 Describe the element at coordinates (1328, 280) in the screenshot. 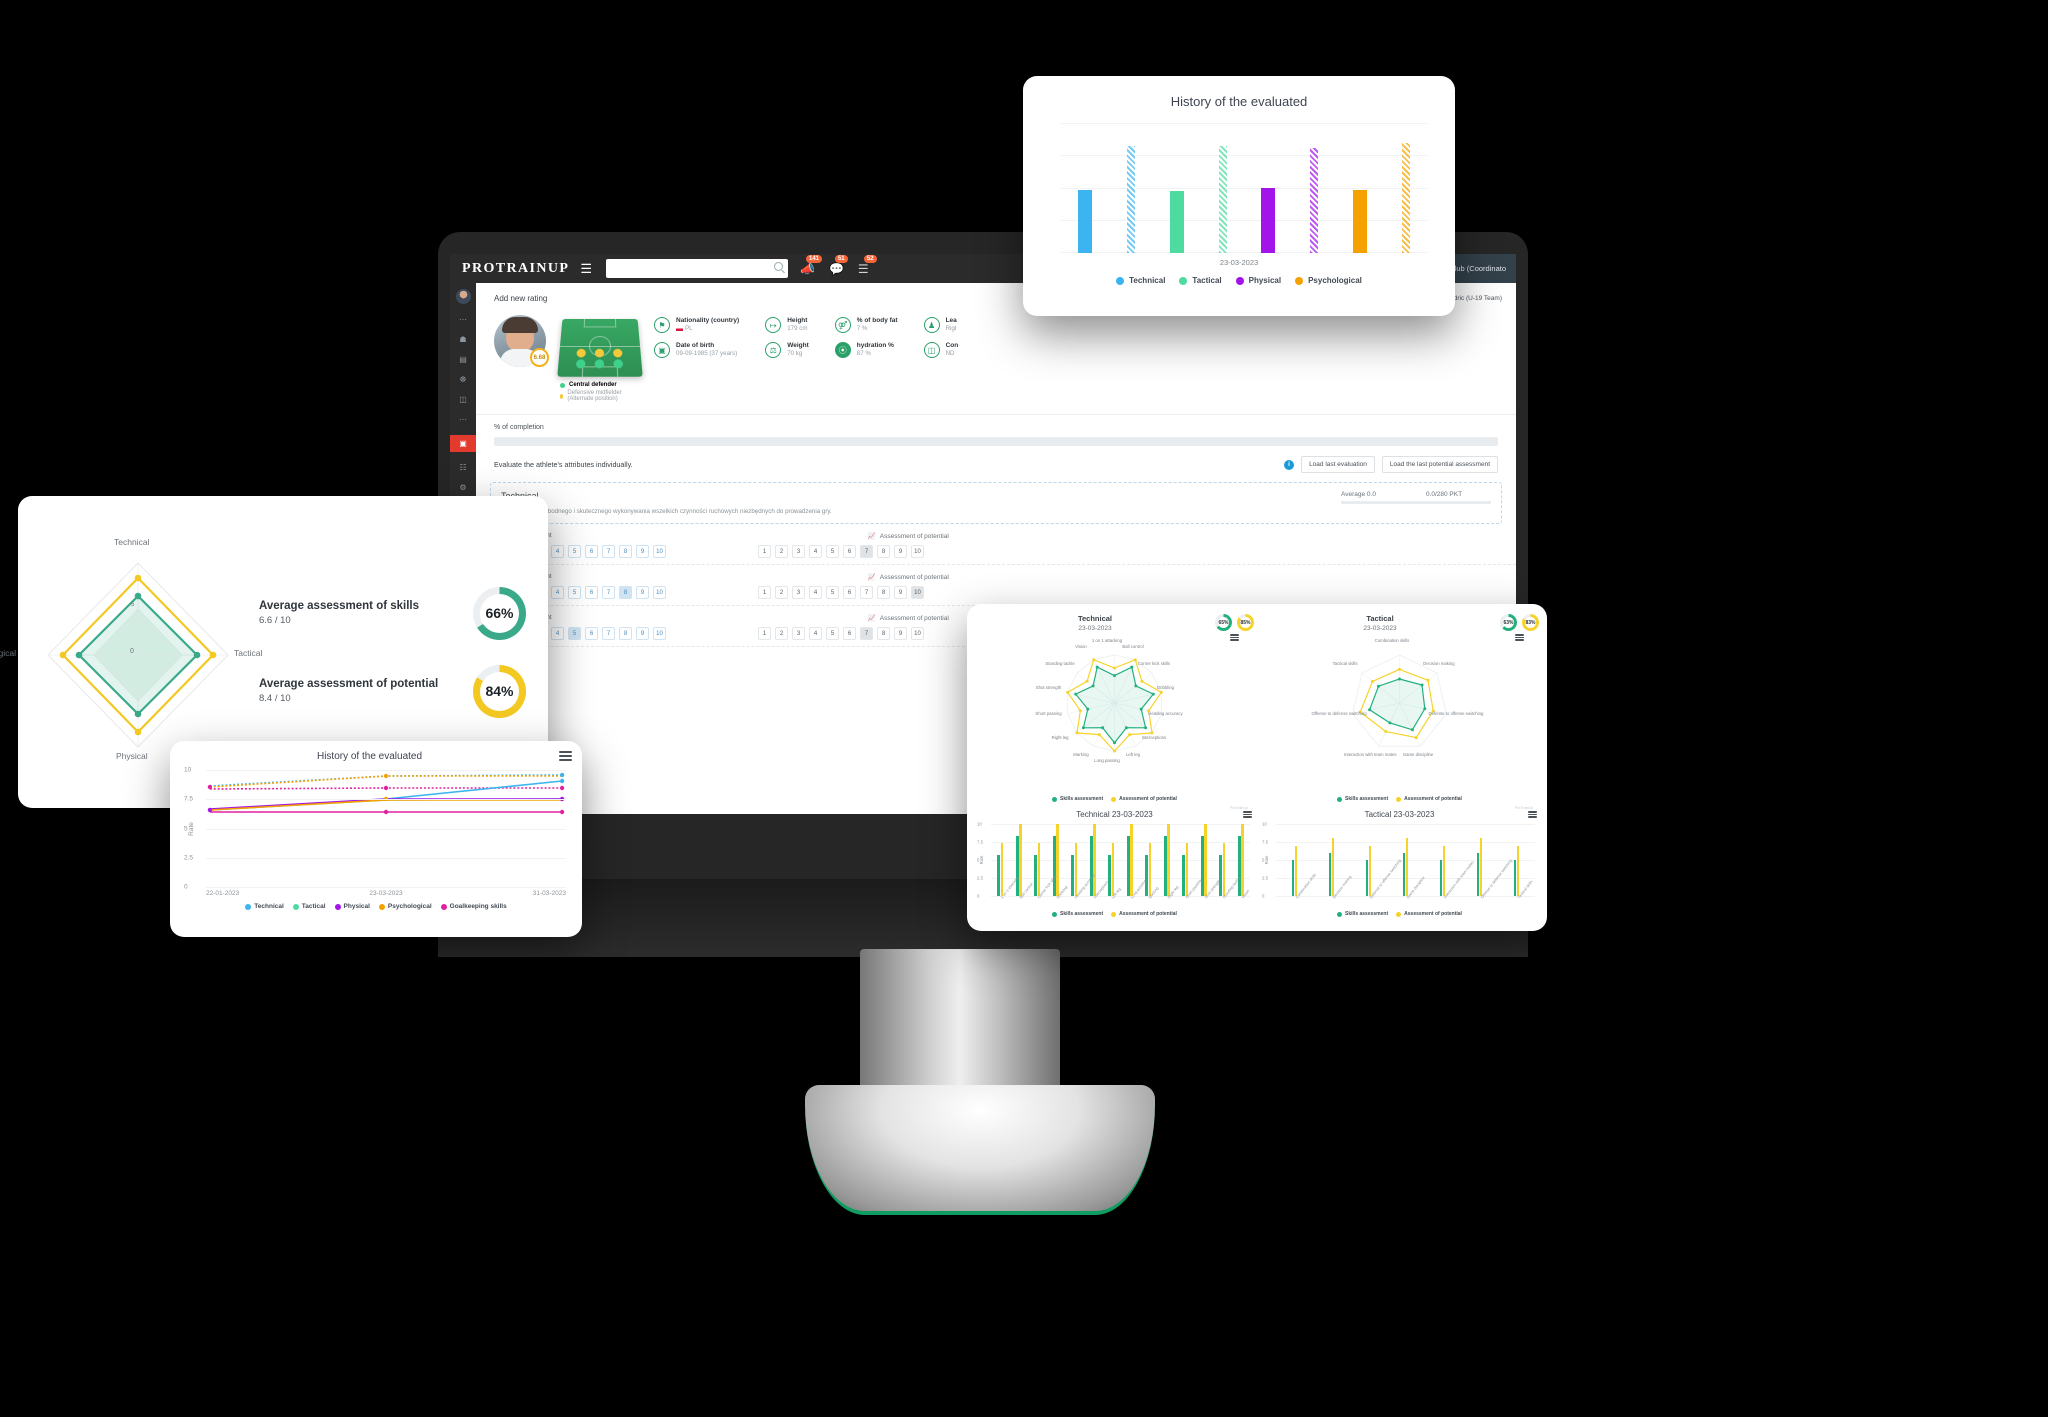

I see `bars-legend-item: Psychological` at that location.